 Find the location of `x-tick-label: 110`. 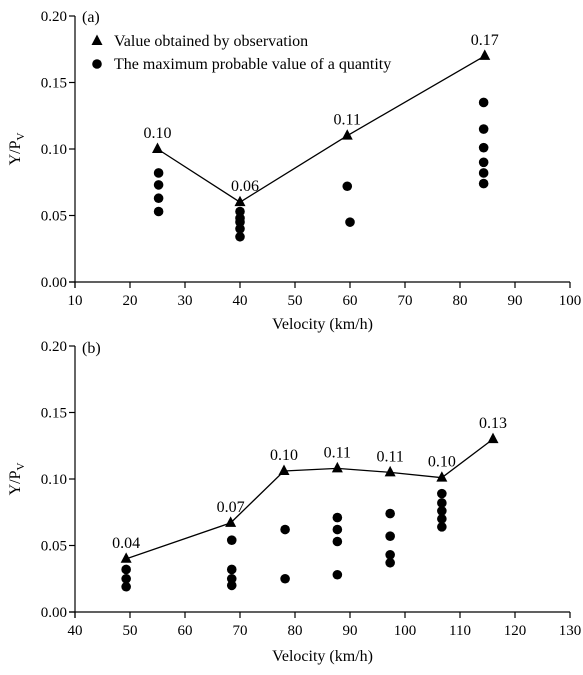

x-tick-label: 110 is located at coordinates (460, 631).